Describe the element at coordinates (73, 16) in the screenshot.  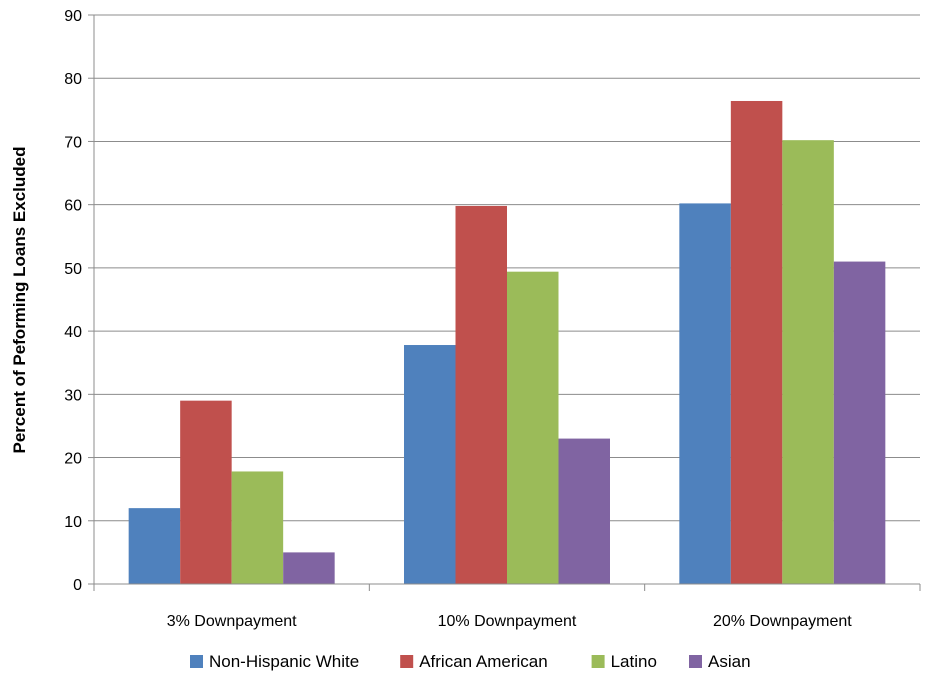
I see `y-tick-label: 90` at that location.